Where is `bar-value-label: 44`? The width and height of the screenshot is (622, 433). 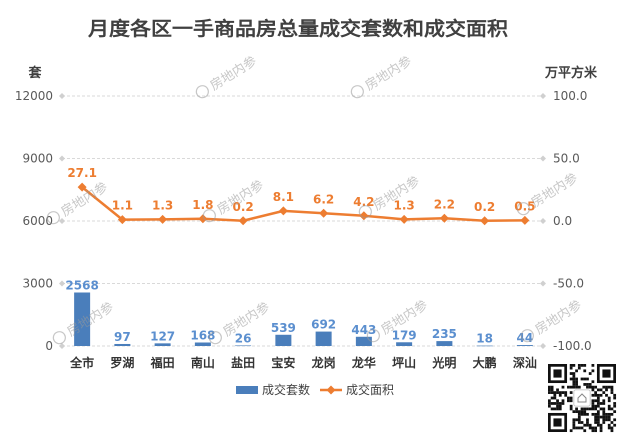 bar-value-label: 44 is located at coordinates (525, 338).